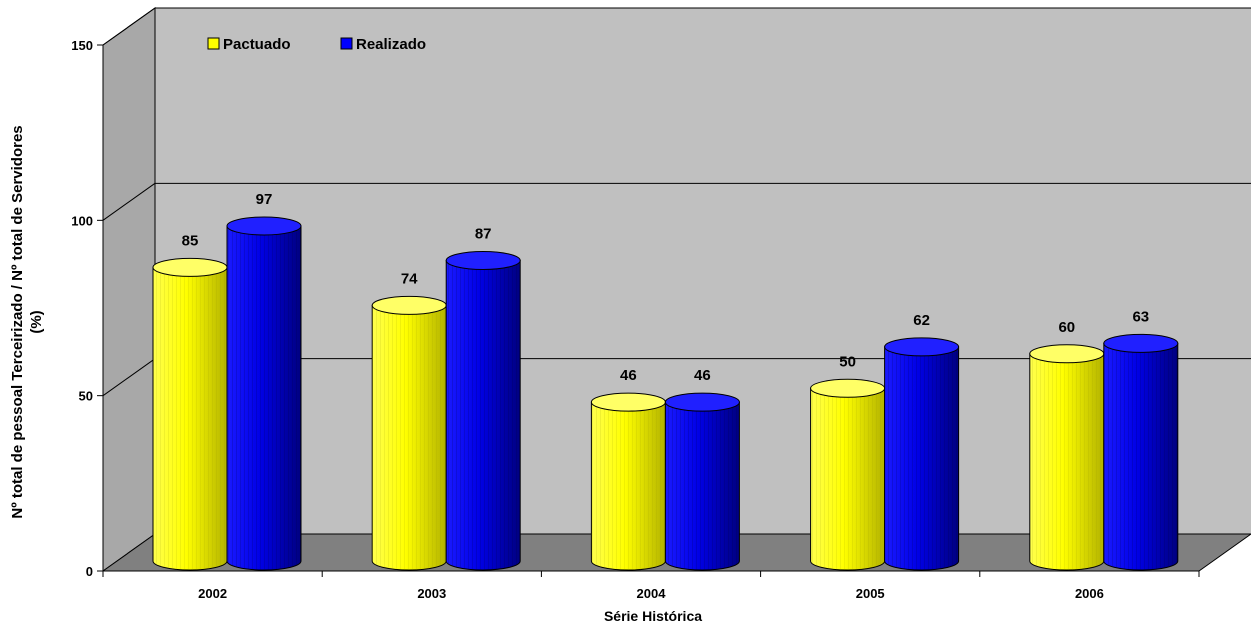 The width and height of the screenshot is (1251, 632). I want to click on legend-label-realizado: Realizado, so click(391, 44).